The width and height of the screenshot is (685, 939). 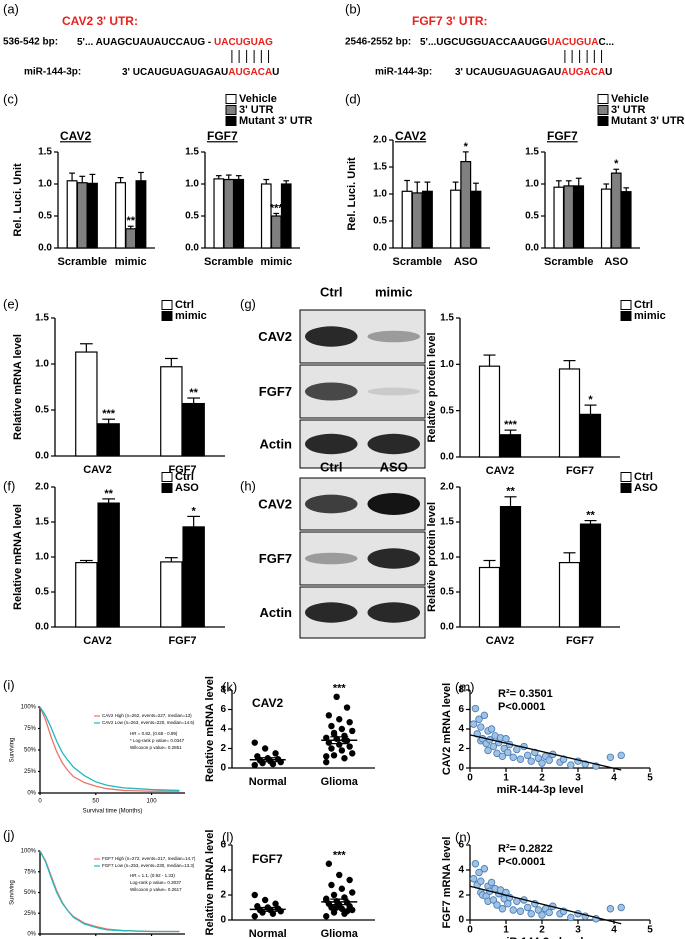 I want to click on row-label: FGF7, so click(x=275, y=558).